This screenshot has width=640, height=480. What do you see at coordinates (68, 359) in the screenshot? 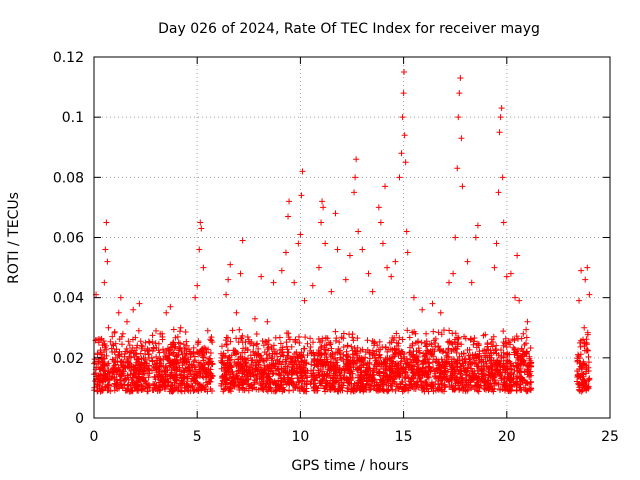
I see `y-tick-label: 0.02` at bounding box center [68, 359].